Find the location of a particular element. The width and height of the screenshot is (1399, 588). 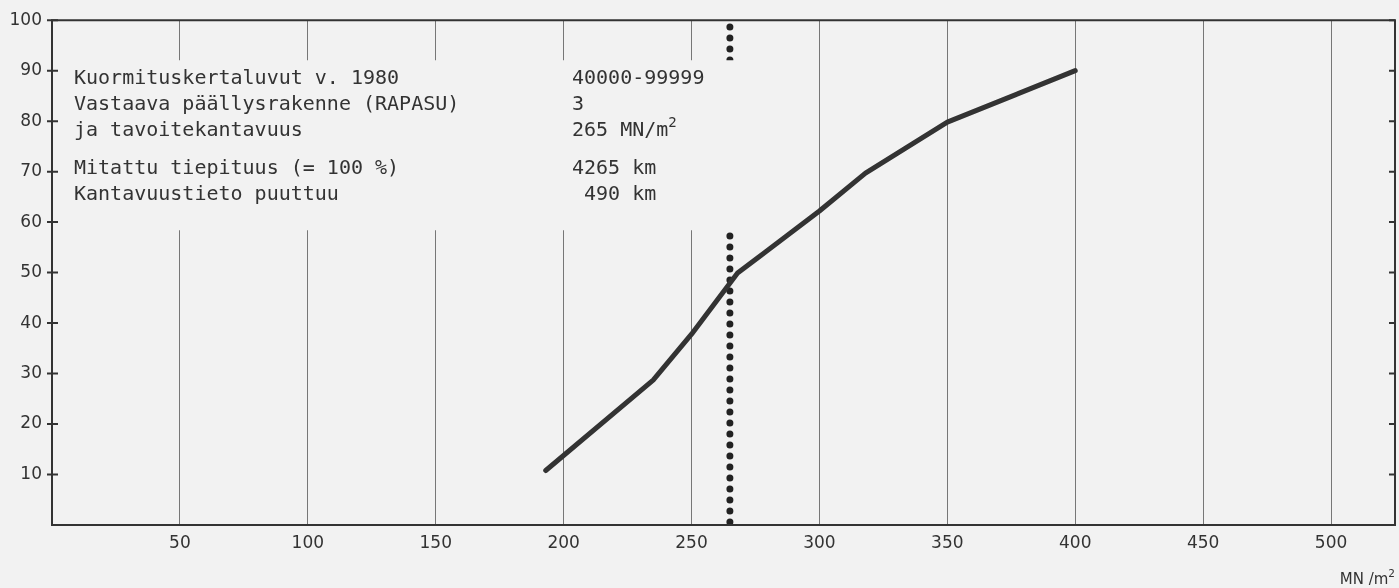

x-tick-label: 150 is located at coordinates (435, 541).